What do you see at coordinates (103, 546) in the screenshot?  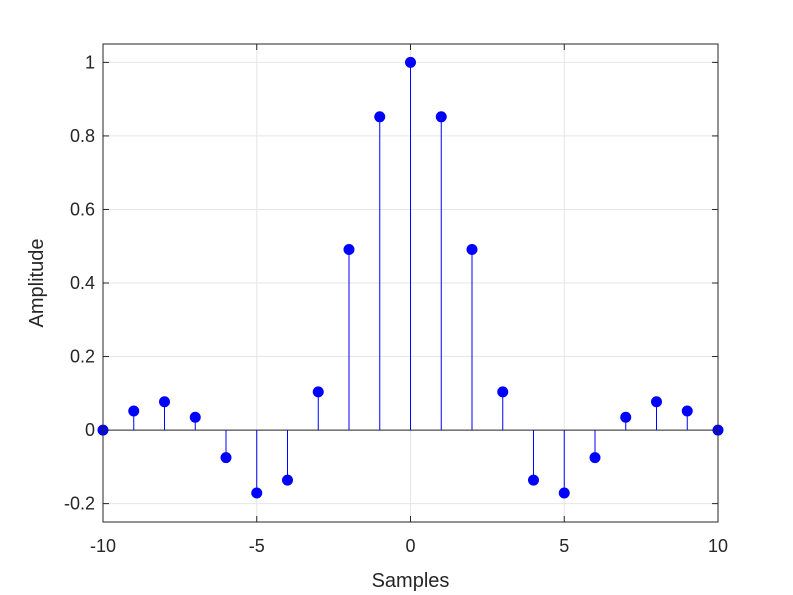 I see `x-tick-label: -10` at bounding box center [103, 546].